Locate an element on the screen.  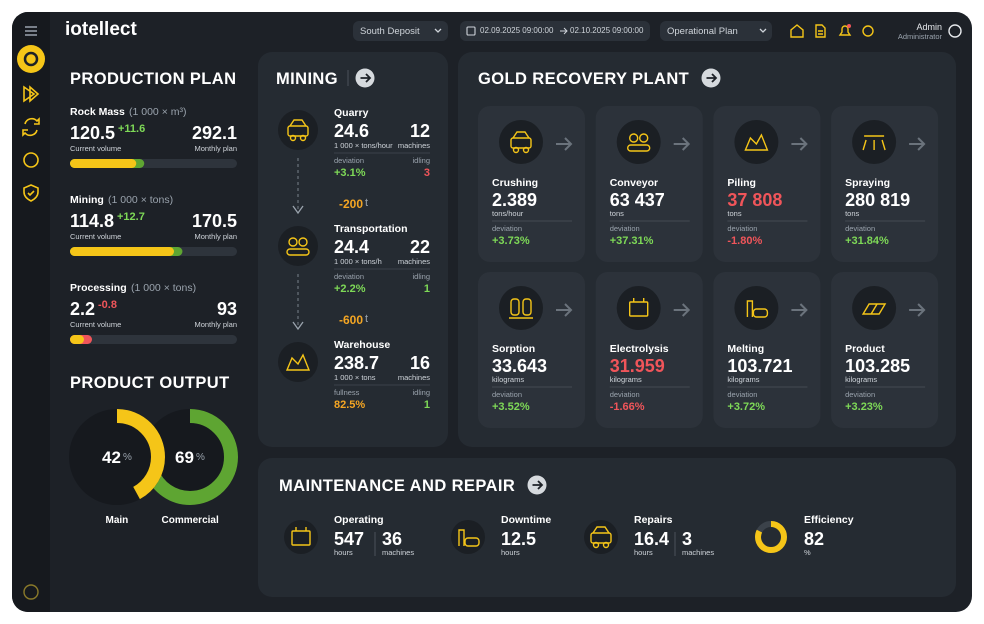
deviation-value: +3.23% is located at coordinates (864, 407).